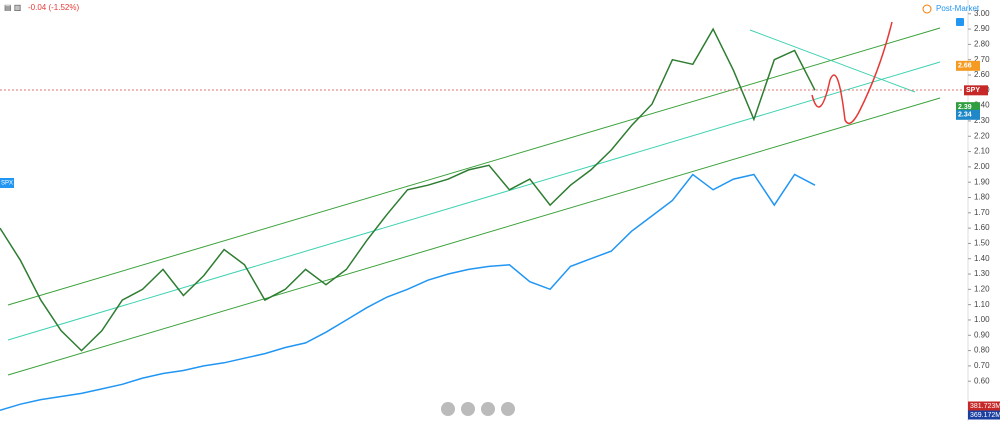 The width and height of the screenshot is (1000, 426). What do you see at coordinates (982, 319) in the screenshot?
I see `y-tick-label: 1.00` at bounding box center [982, 319].